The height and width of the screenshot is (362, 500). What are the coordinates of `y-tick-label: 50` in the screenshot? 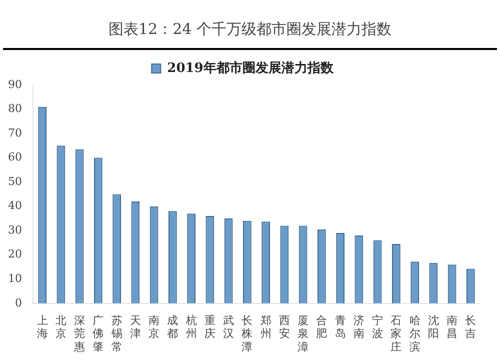 It's located at (15, 181).